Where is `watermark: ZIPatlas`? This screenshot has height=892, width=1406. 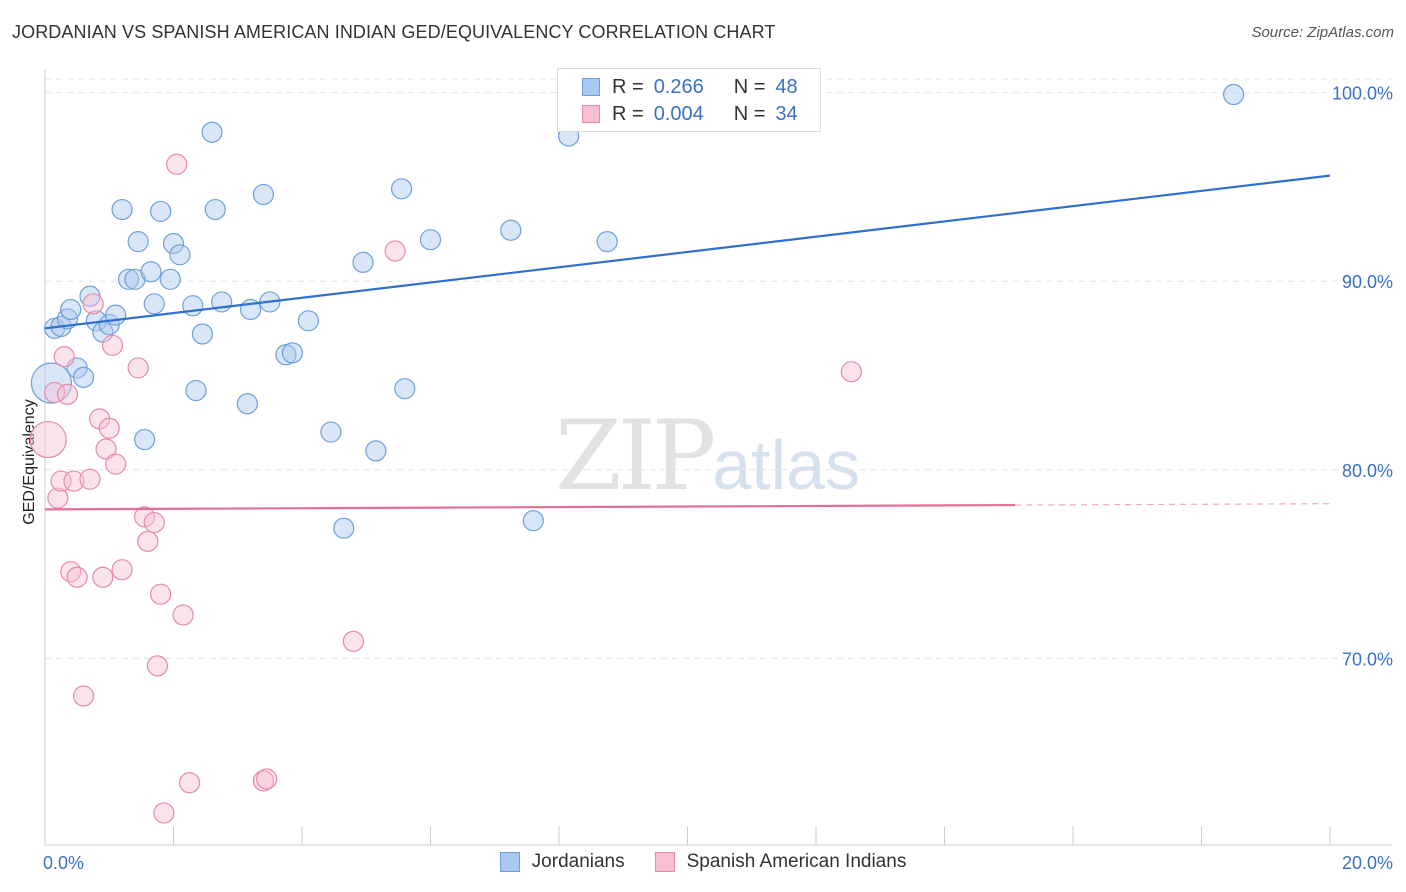
watermark: ZIPatlas is located at coordinates (707, 456).